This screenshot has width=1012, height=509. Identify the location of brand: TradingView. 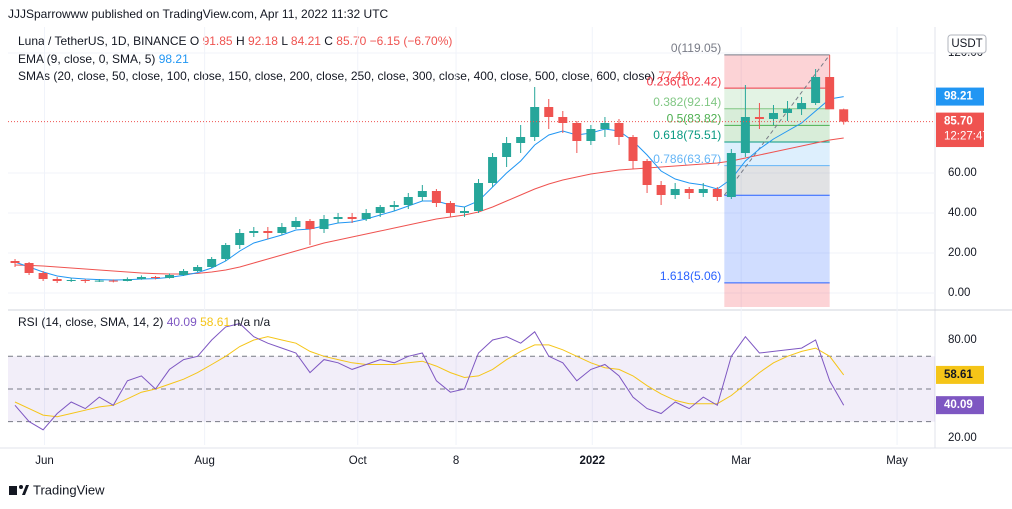
(69, 489).